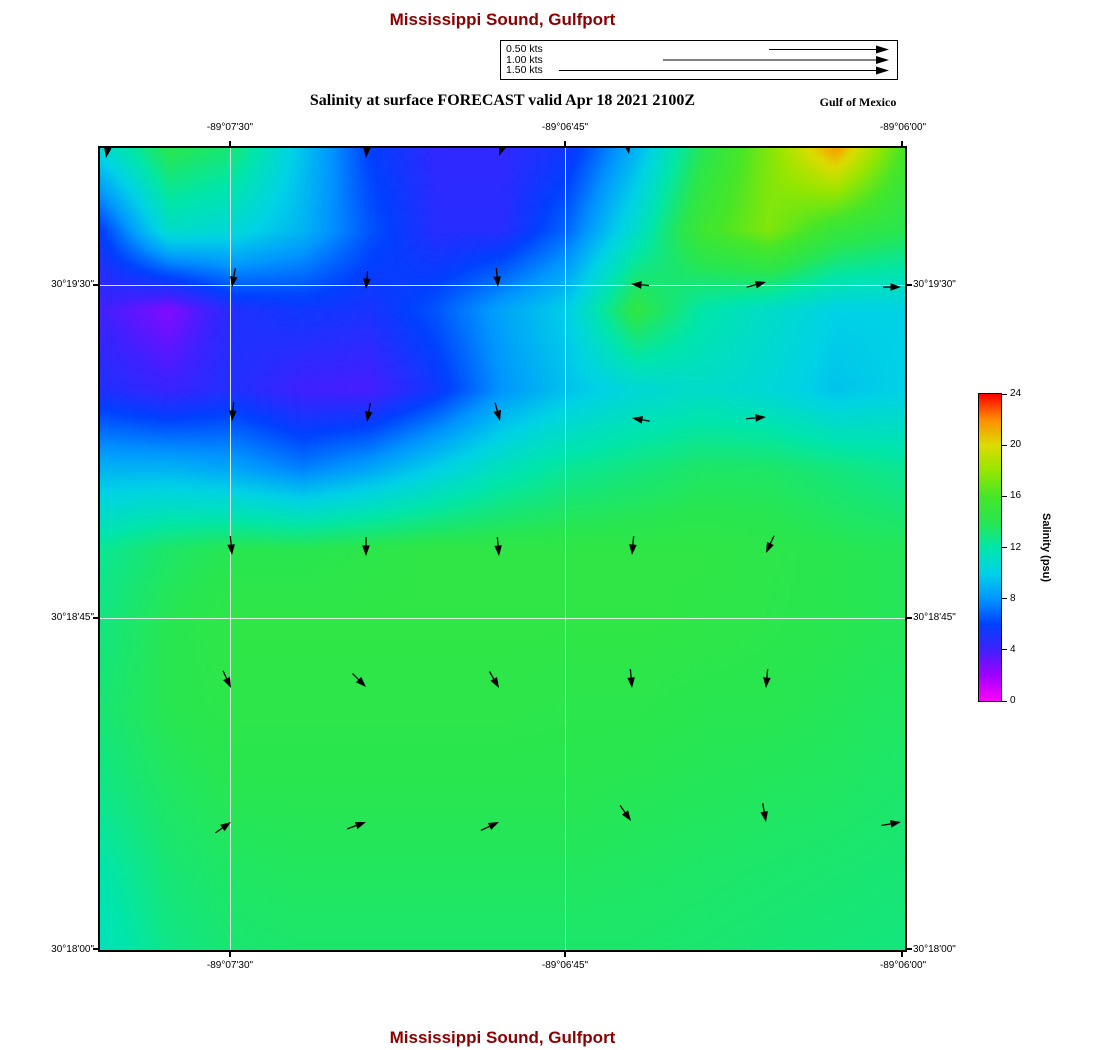  I want to click on colorbar-tick-label: 0, so click(1013, 700).